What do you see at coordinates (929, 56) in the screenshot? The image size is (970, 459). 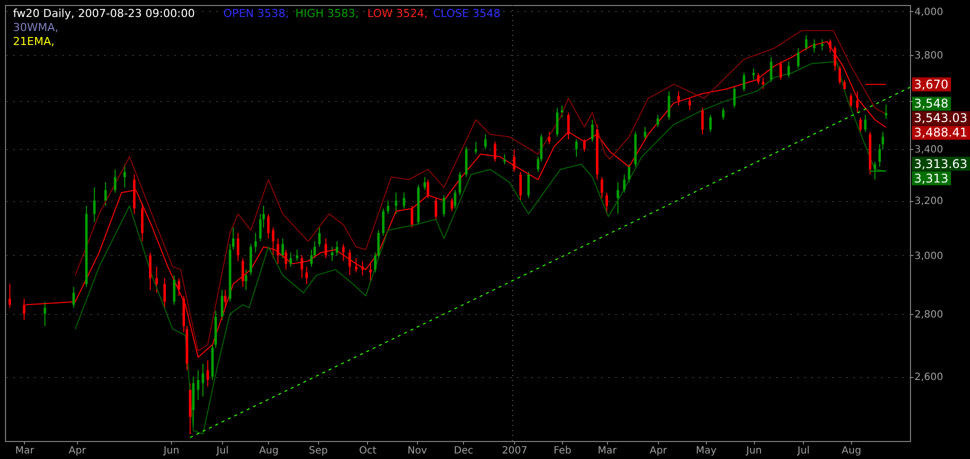 I see `y-tick-label: 3,800` at bounding box center [929, 56].